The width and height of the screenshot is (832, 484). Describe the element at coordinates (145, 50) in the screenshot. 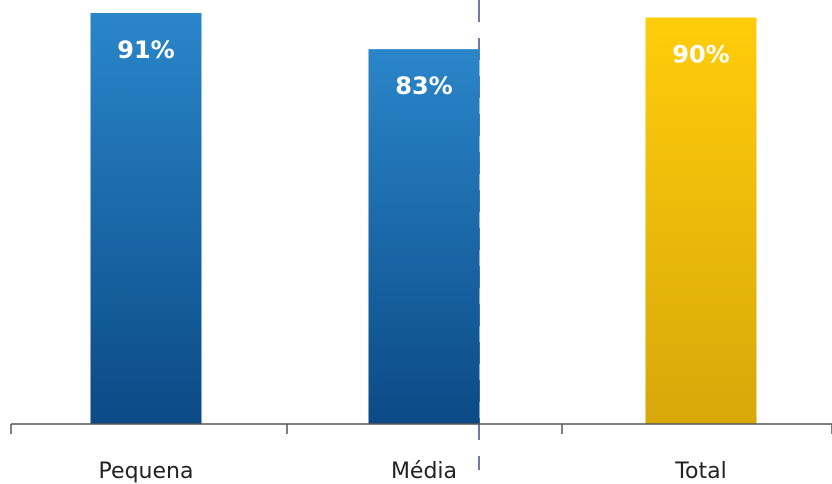

I see `bar-value-label: 91%` at that location.